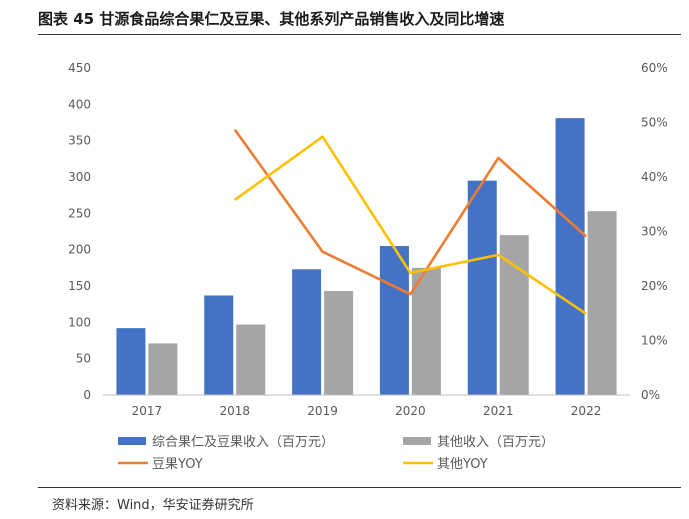 The width and height of the screenshot is (689, 519). What do you see at coordinates (650, 395) in the screenshot?
I see `y2-tick-label: 0%` at bounding box center [650, 395].